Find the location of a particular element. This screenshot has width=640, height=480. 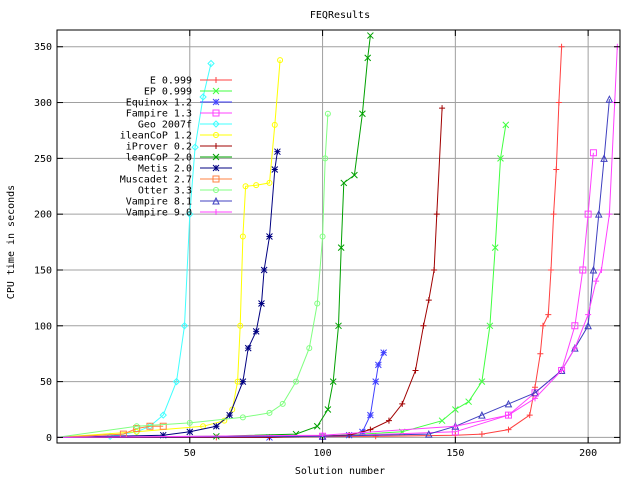

legend-entry: EP 0.999 is located at coordinates (188, 92).